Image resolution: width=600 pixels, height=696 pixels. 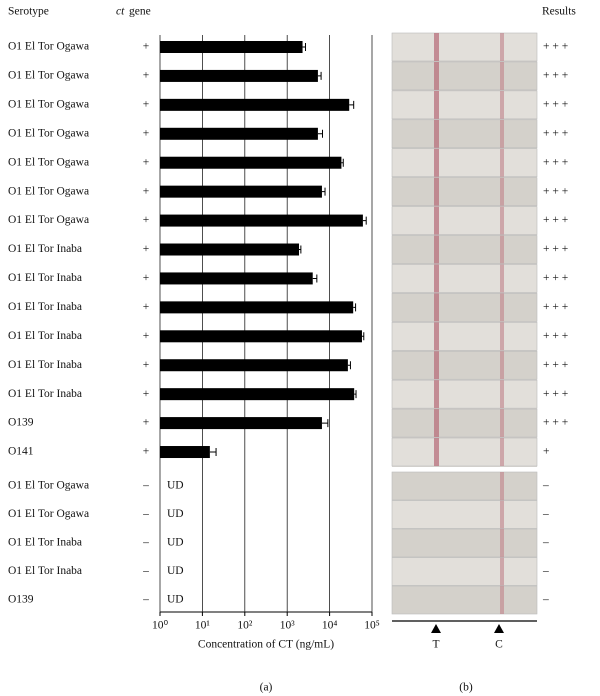 What do you see at coordinates (245, 626) in the screenshot?
I see `x-tick-label: 10²` at bounding box center [245, 626].